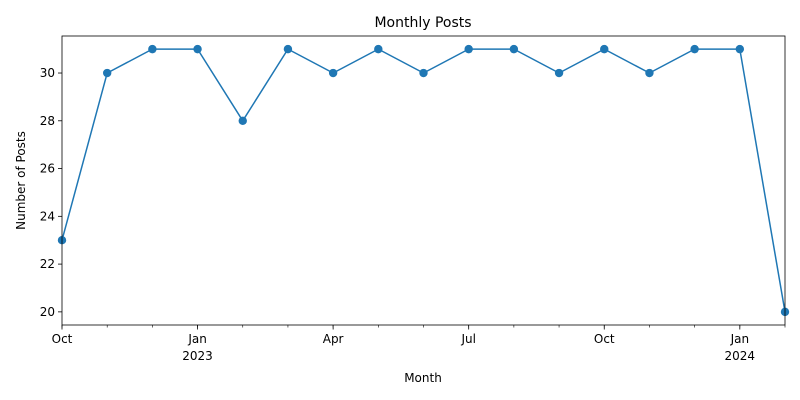  What do you see at coordinates (422, 23) in the screenshot?
I see `chart-title: Monthly Posts` at bounding box center [422, 23].